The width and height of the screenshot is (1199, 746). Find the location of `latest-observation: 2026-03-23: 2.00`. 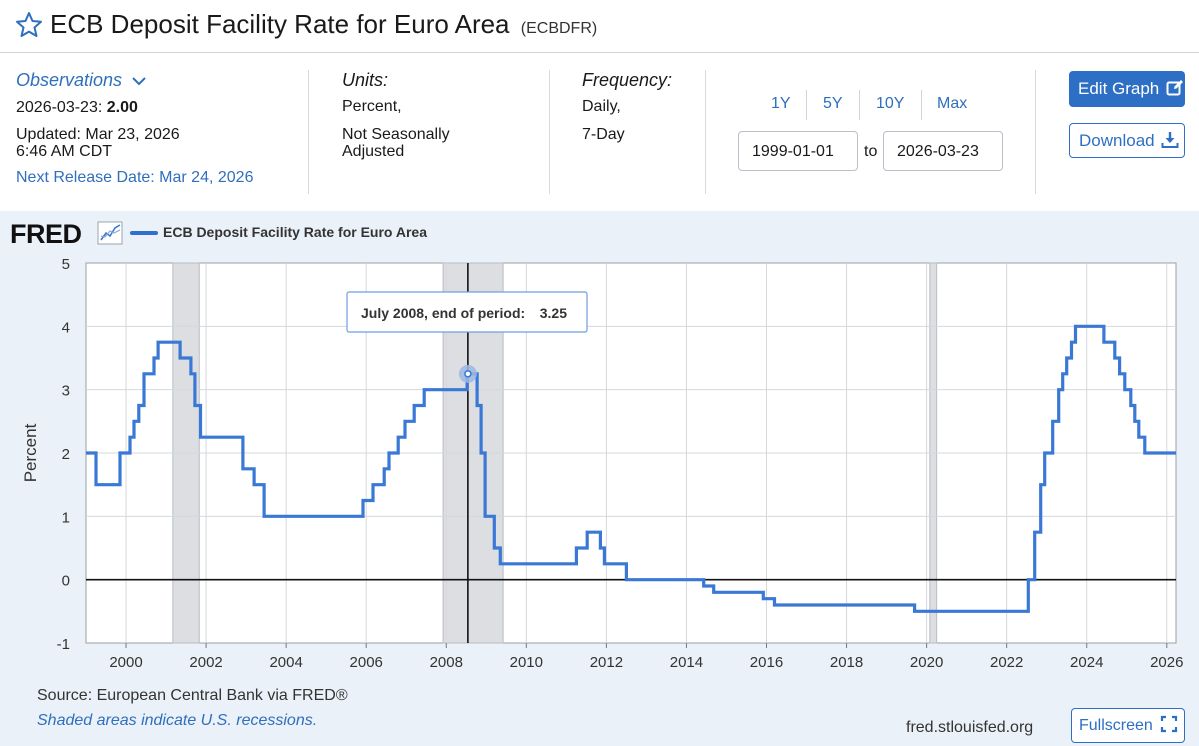

latest-observation: 2026-03-23: 2.00 is located at coordinates (77, 108).